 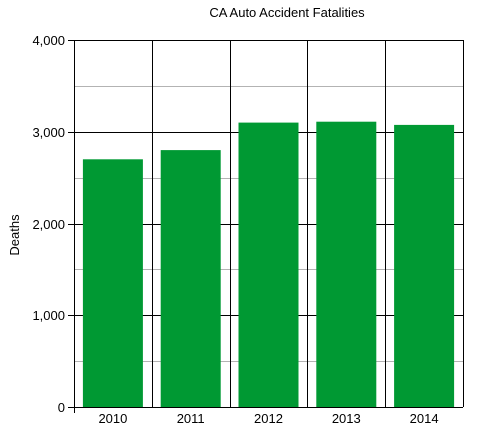 I want to click on y-ticks: 0 1,000 2,000 3,000 4,000, so click(x=53, y=224).